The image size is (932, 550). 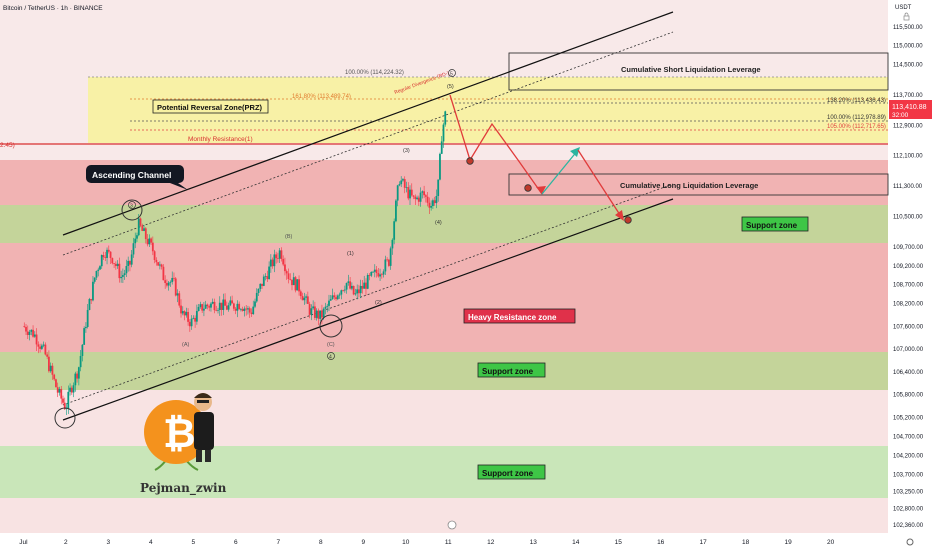 I want to click on price-tick-label: 103,700.00, so click(x=908, y=475).